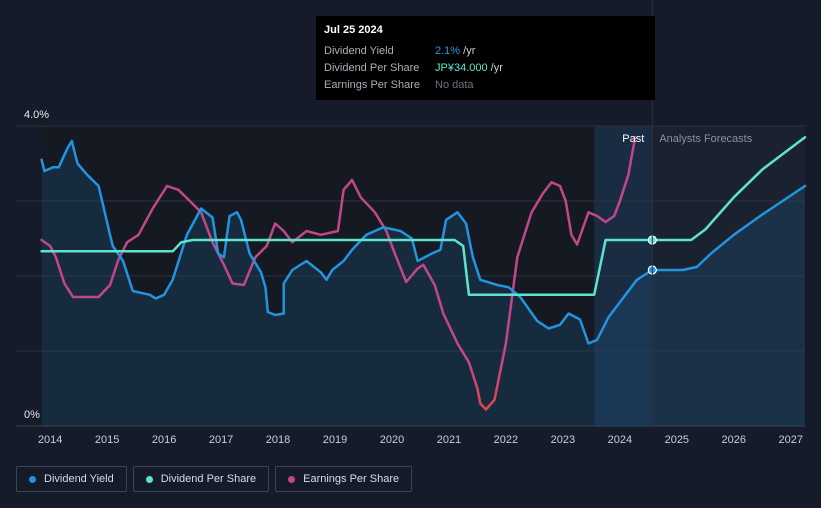 The width and height of the screenshot is (821, 508). What do you see at coordinates (372, 84) in the screenshot?
I see `tooltip-label: Earnings Per Share` at bounding box center [372, 84].